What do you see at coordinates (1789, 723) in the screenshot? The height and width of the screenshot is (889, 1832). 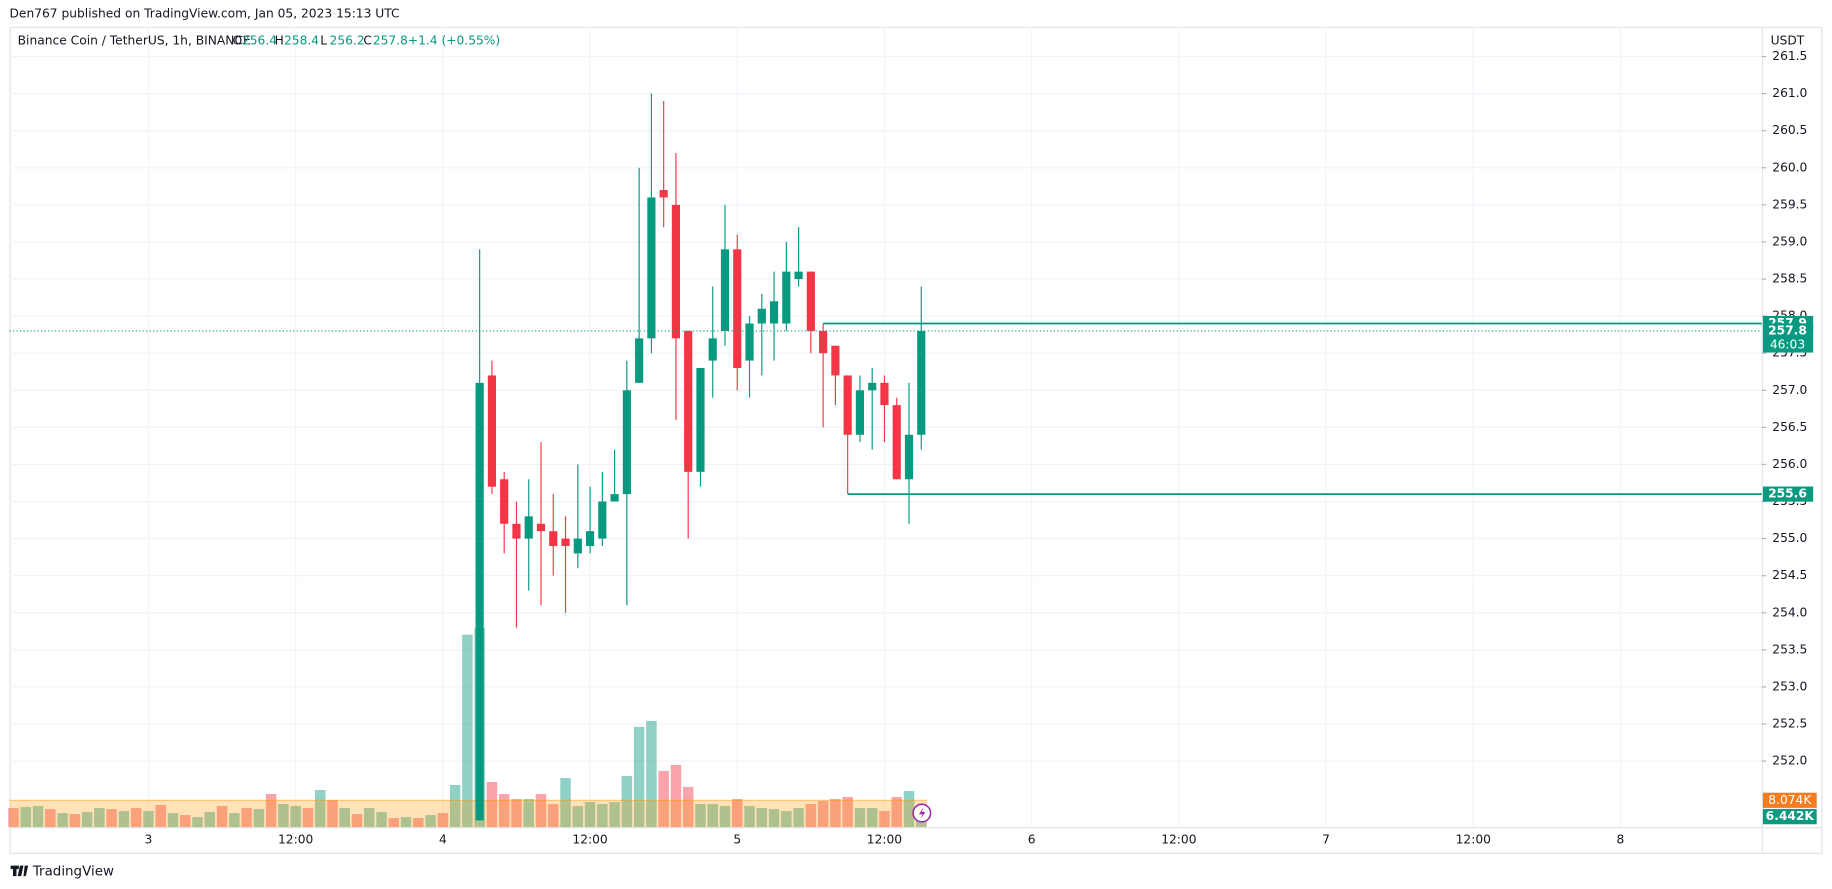 I see `y-tick-label: 252.5` at bounding box center [1789, 723].